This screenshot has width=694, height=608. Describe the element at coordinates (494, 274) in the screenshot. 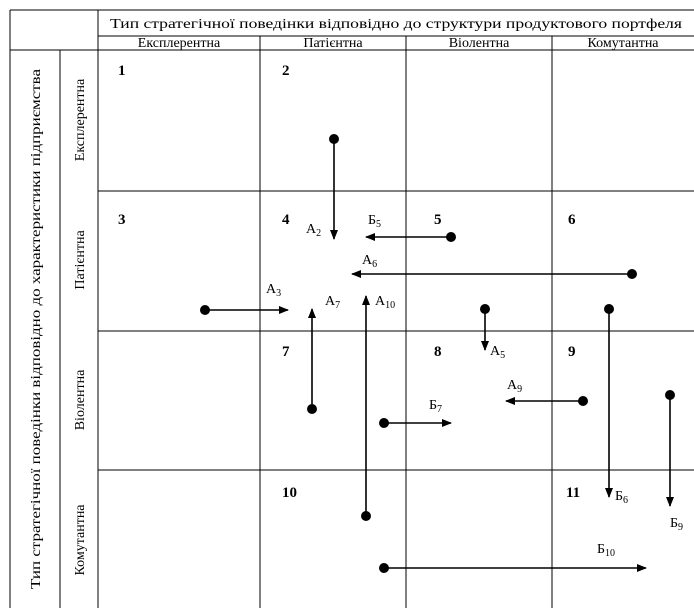

I see `arrow-a6` at that location.